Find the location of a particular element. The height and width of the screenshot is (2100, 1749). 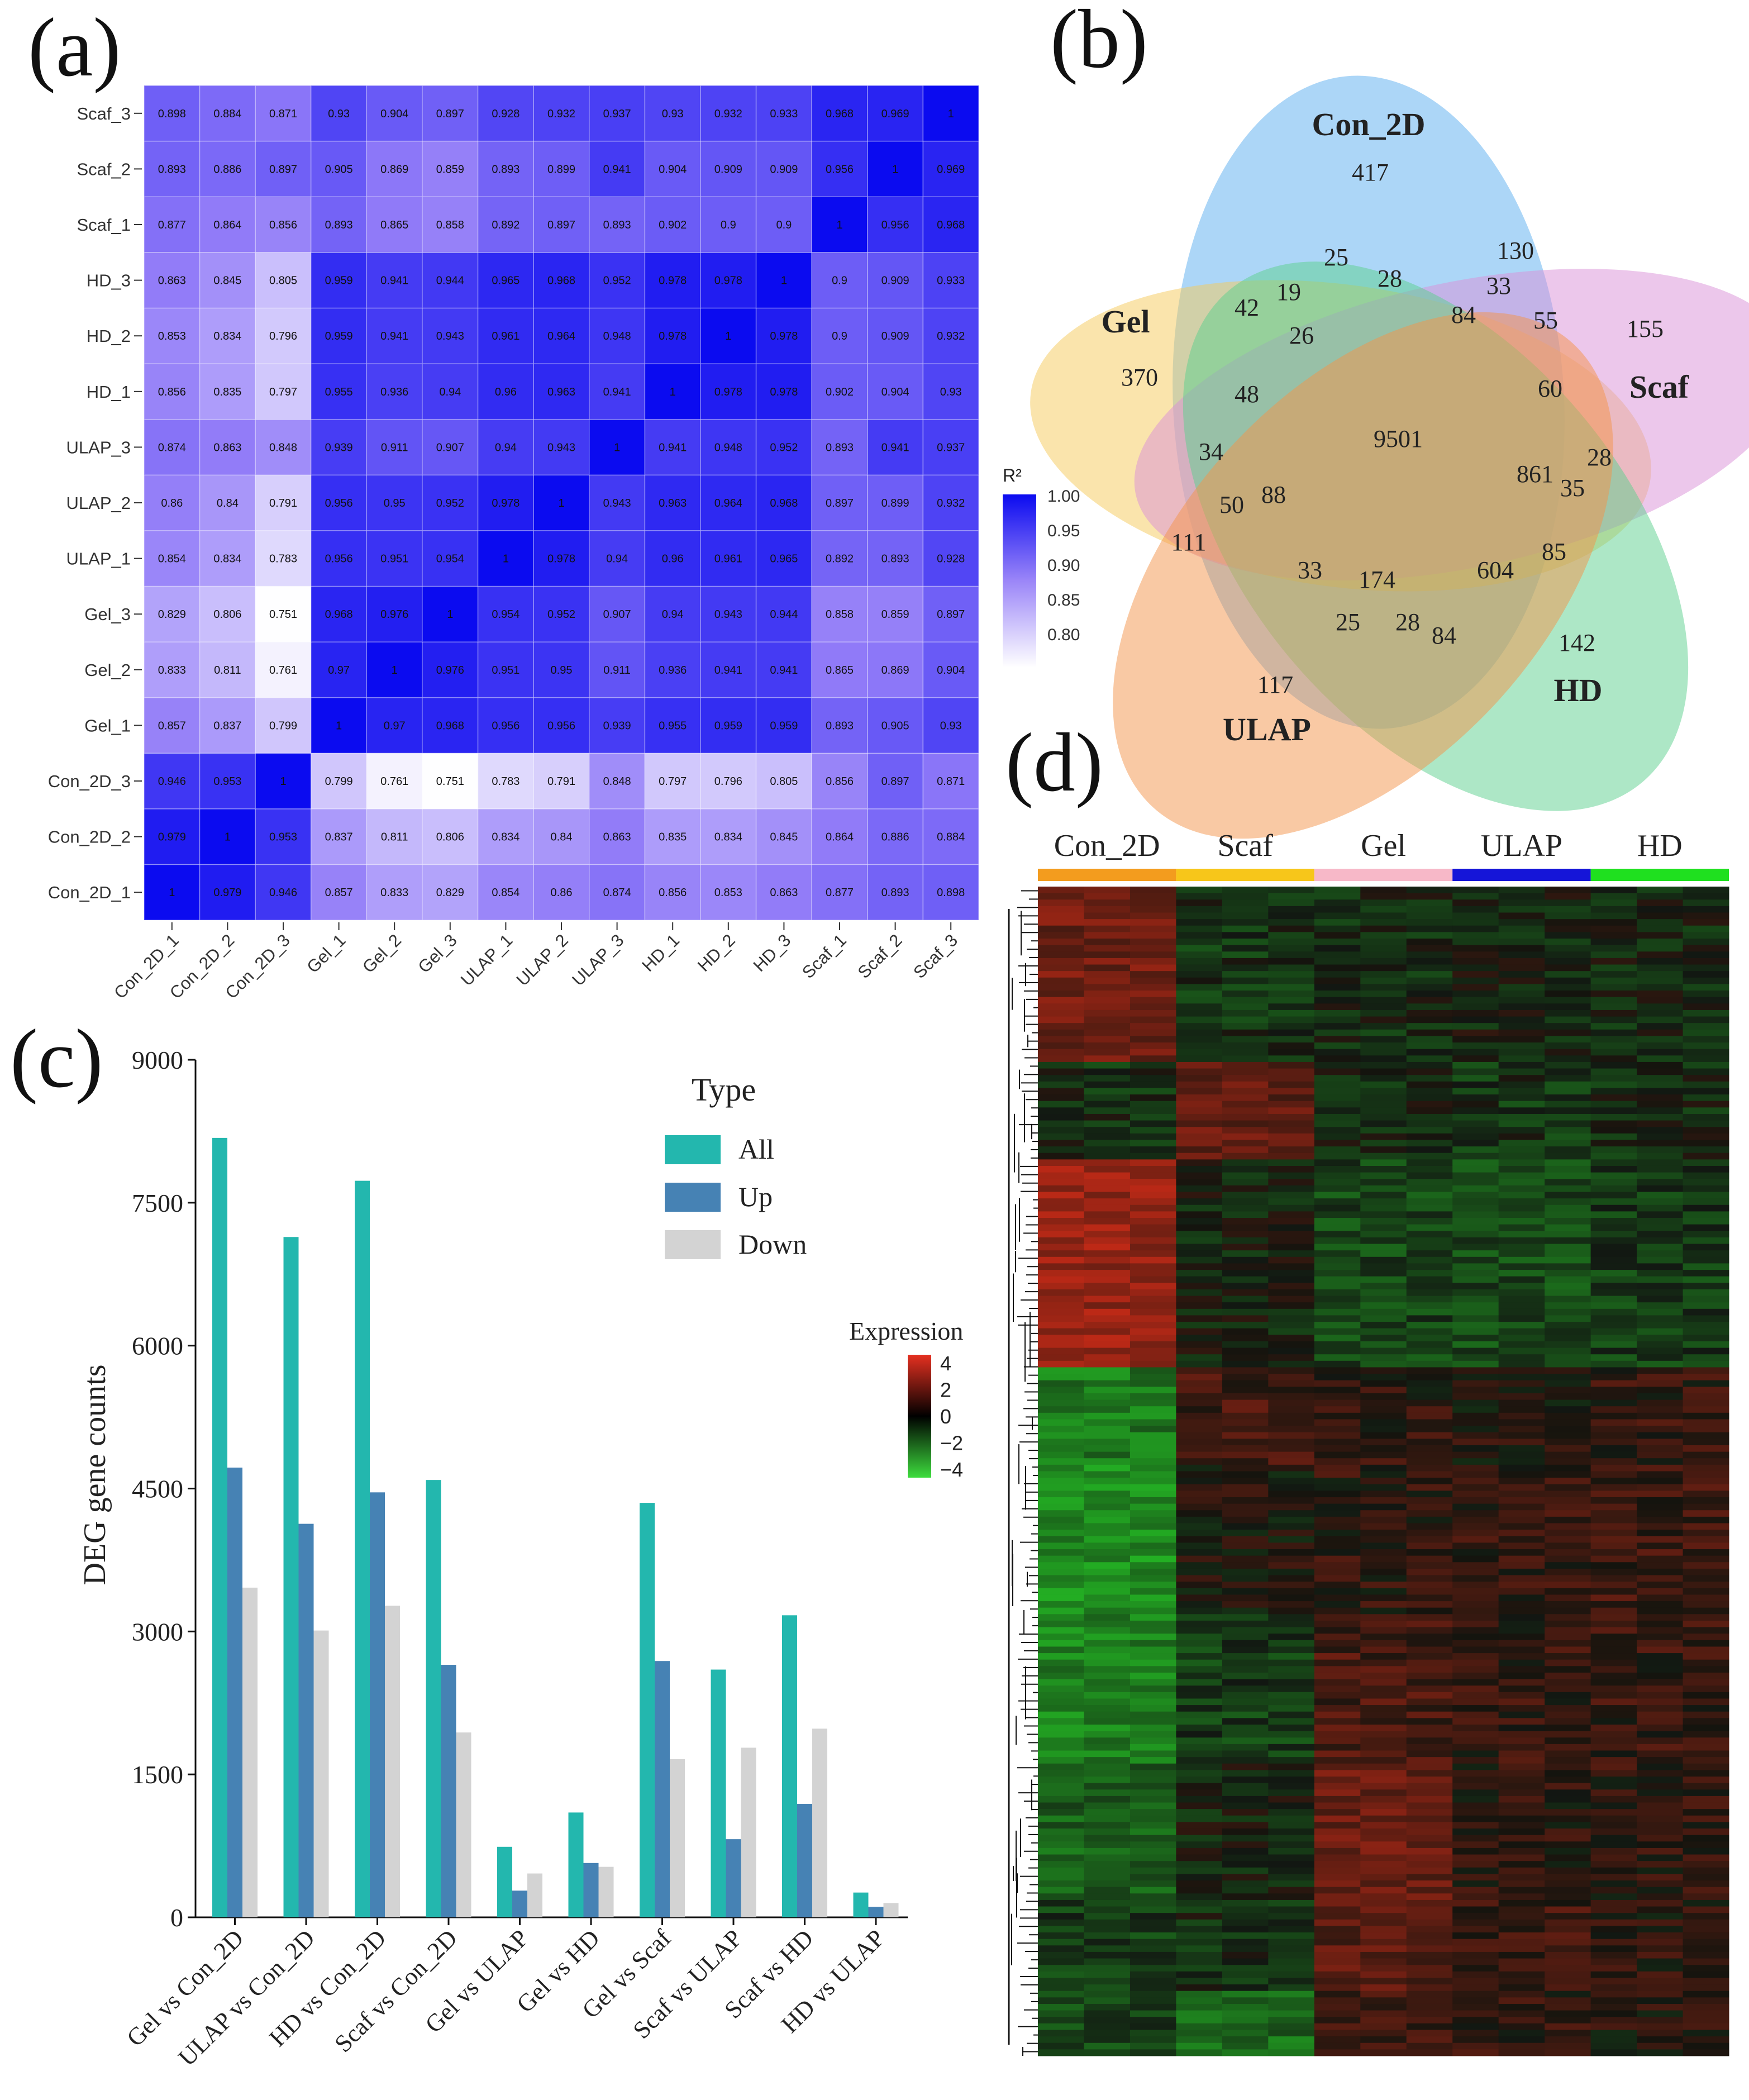

heatmap-cell-value: 0.904 is located at coordinates (951, 670).